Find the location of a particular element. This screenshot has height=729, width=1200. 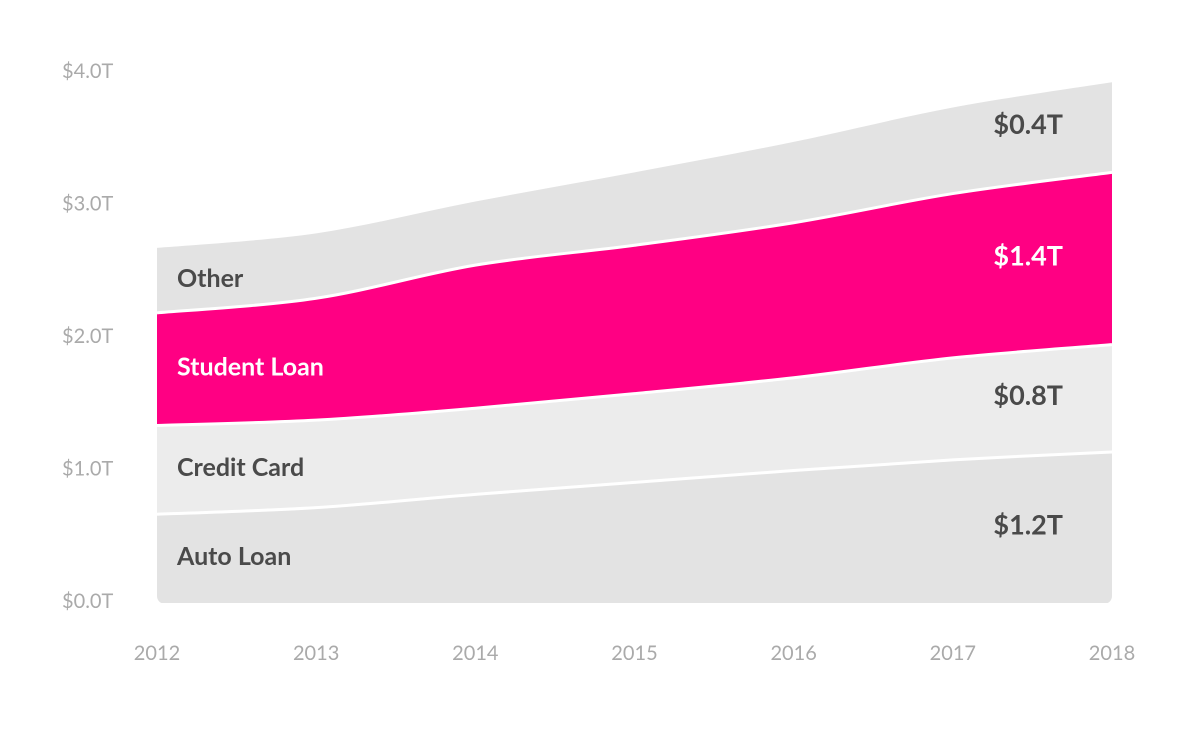

x-tick-label: 2012 is located at coordinates (157, 653).